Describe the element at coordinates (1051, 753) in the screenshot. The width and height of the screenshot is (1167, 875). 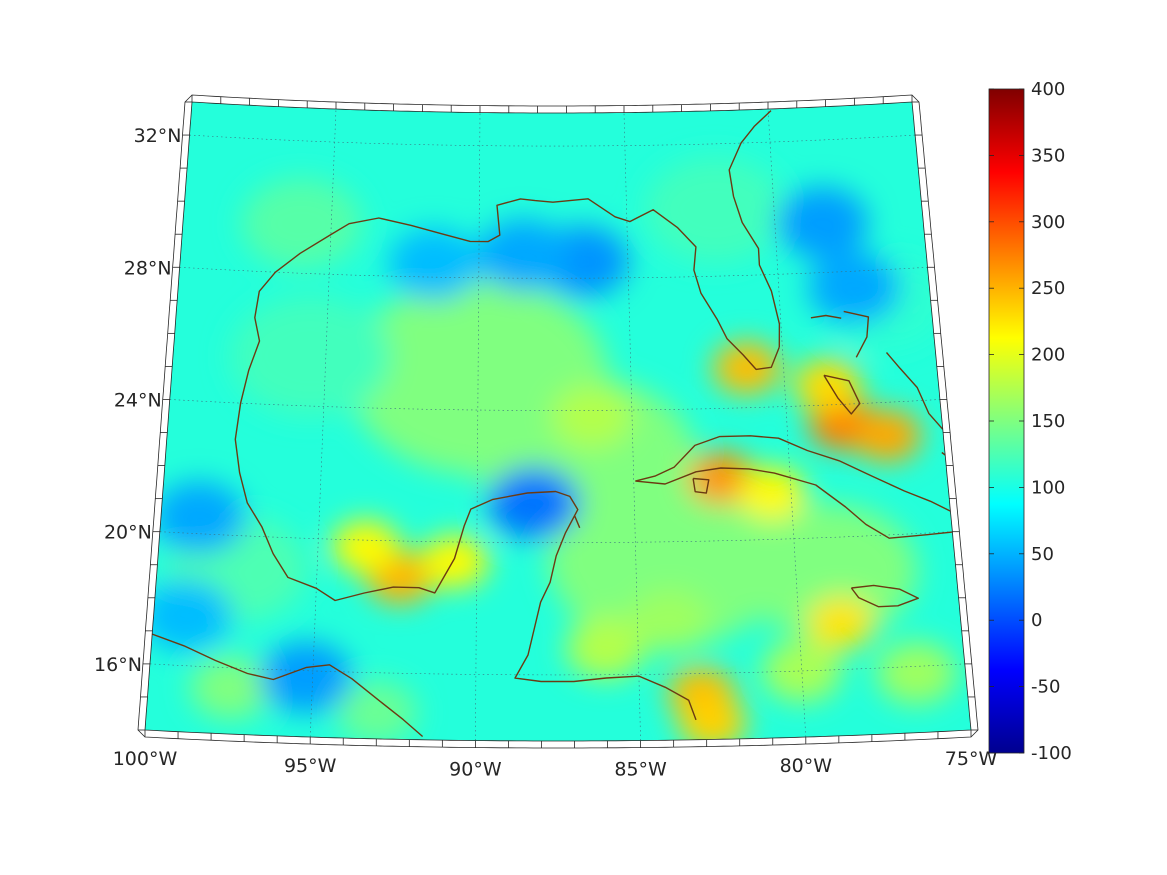
I see `colorbar-tick-label: -100` at that location.